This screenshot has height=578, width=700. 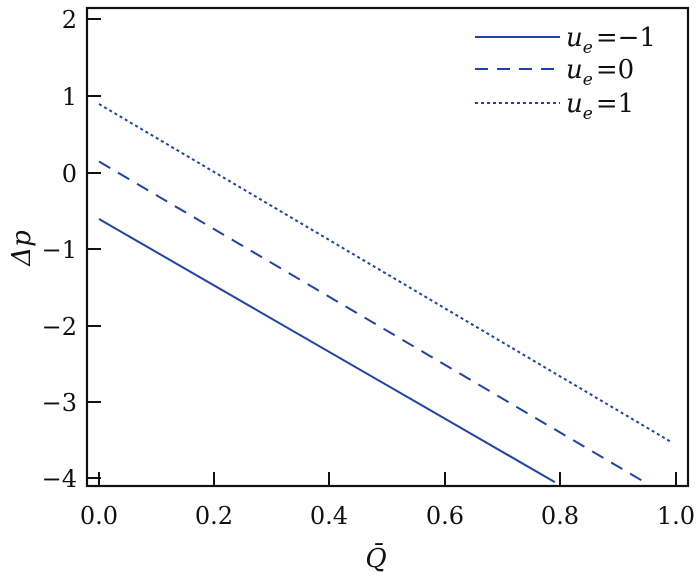 I want to click on y-tick: 1, so click(x=81, y=97).